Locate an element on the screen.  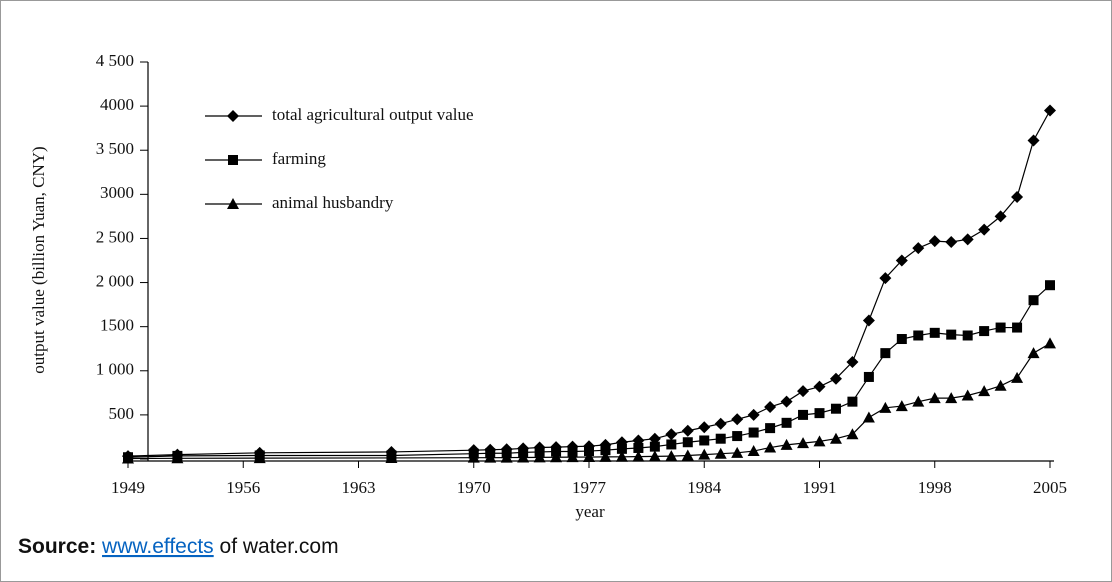
source-link: www.effects is located at coordinates (157, 546).